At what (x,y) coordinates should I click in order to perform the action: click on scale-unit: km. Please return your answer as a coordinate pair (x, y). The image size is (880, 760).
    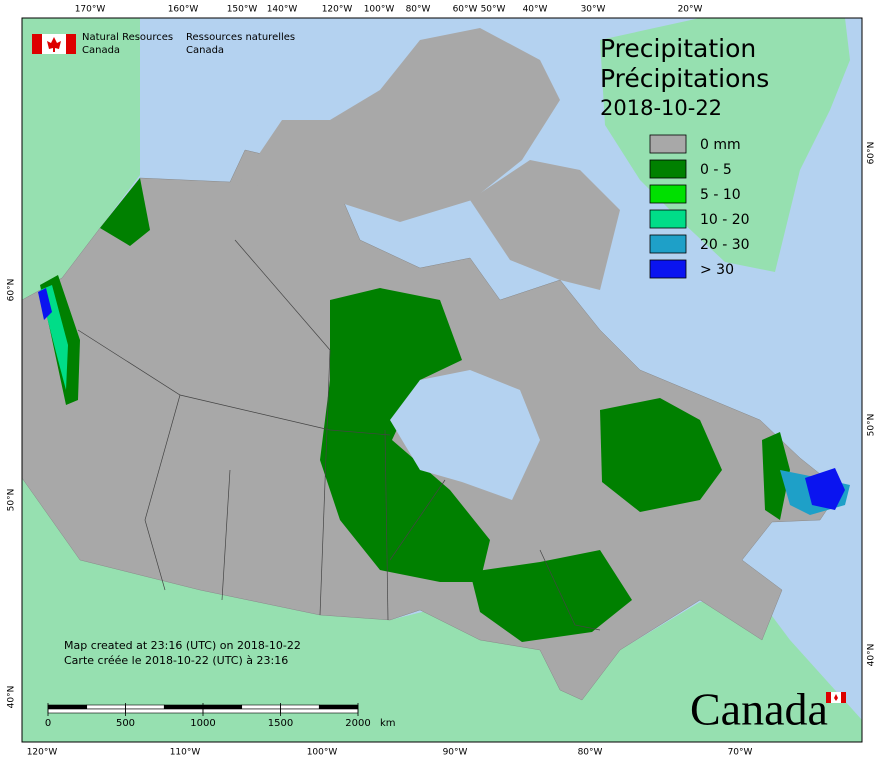
    Looking at the image, I should click on (388, 723).